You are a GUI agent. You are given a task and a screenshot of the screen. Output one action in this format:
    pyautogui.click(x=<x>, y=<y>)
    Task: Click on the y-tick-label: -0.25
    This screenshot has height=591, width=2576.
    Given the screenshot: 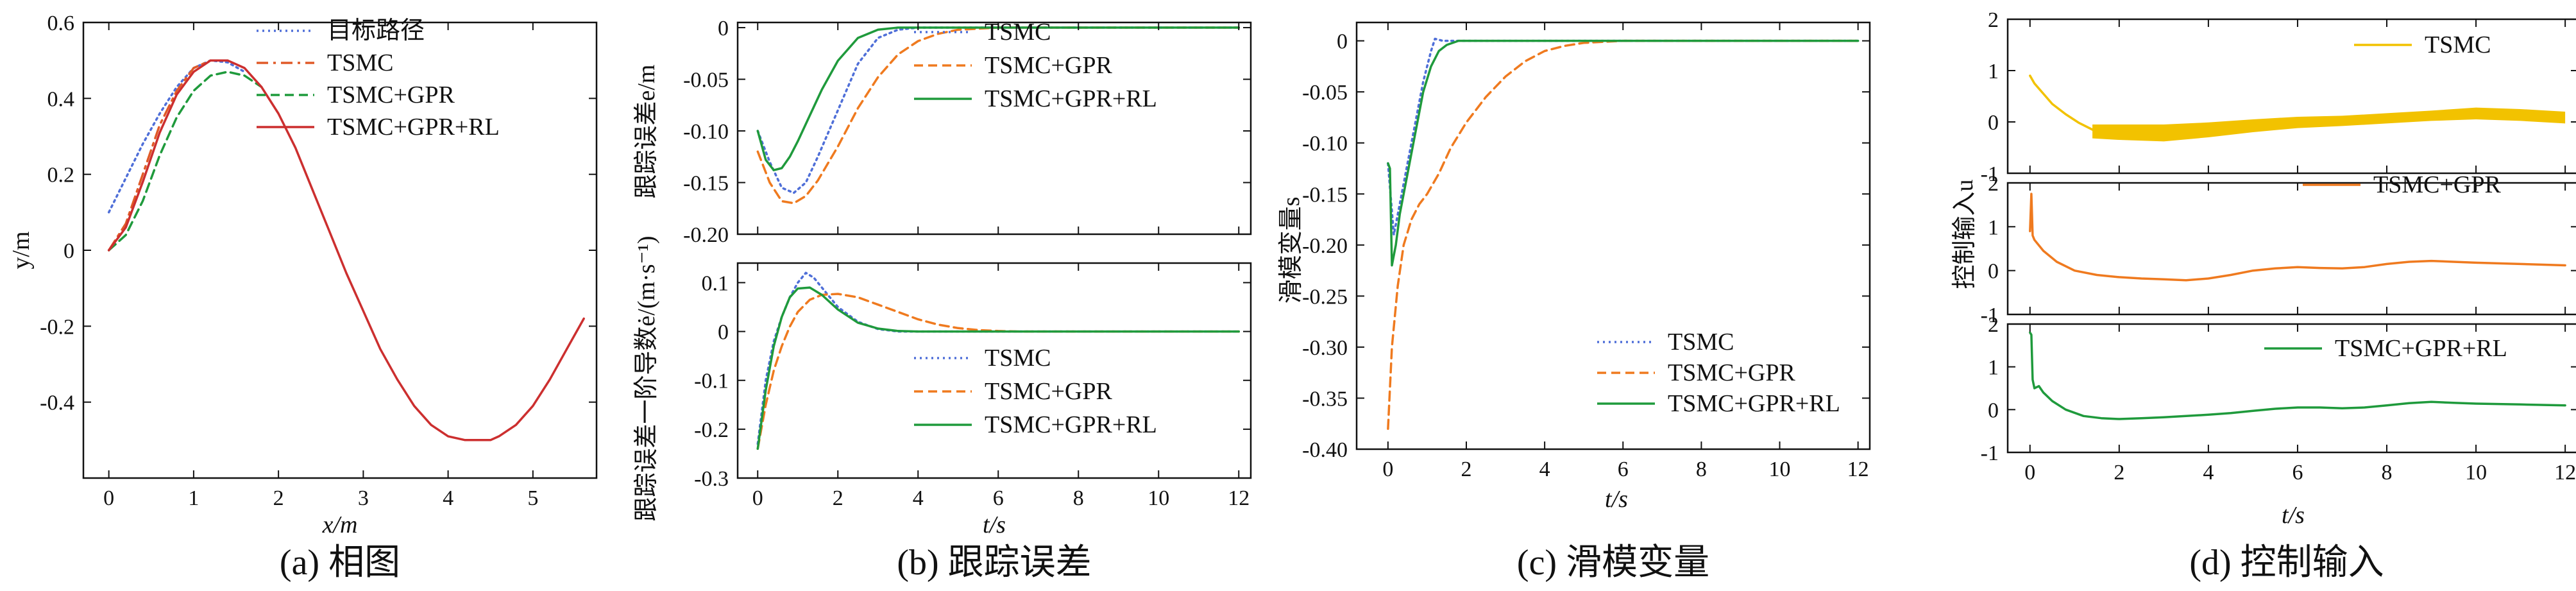 What is the action you would take?
    pyautogui.click(x=1325, y=297)
    